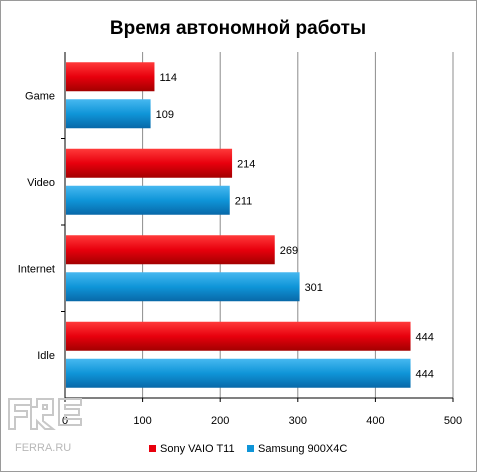  What do you see at coordinates (298, 421) in the screenshot?
I see `x-tick-label: 300` at bounding box center [298, 421].